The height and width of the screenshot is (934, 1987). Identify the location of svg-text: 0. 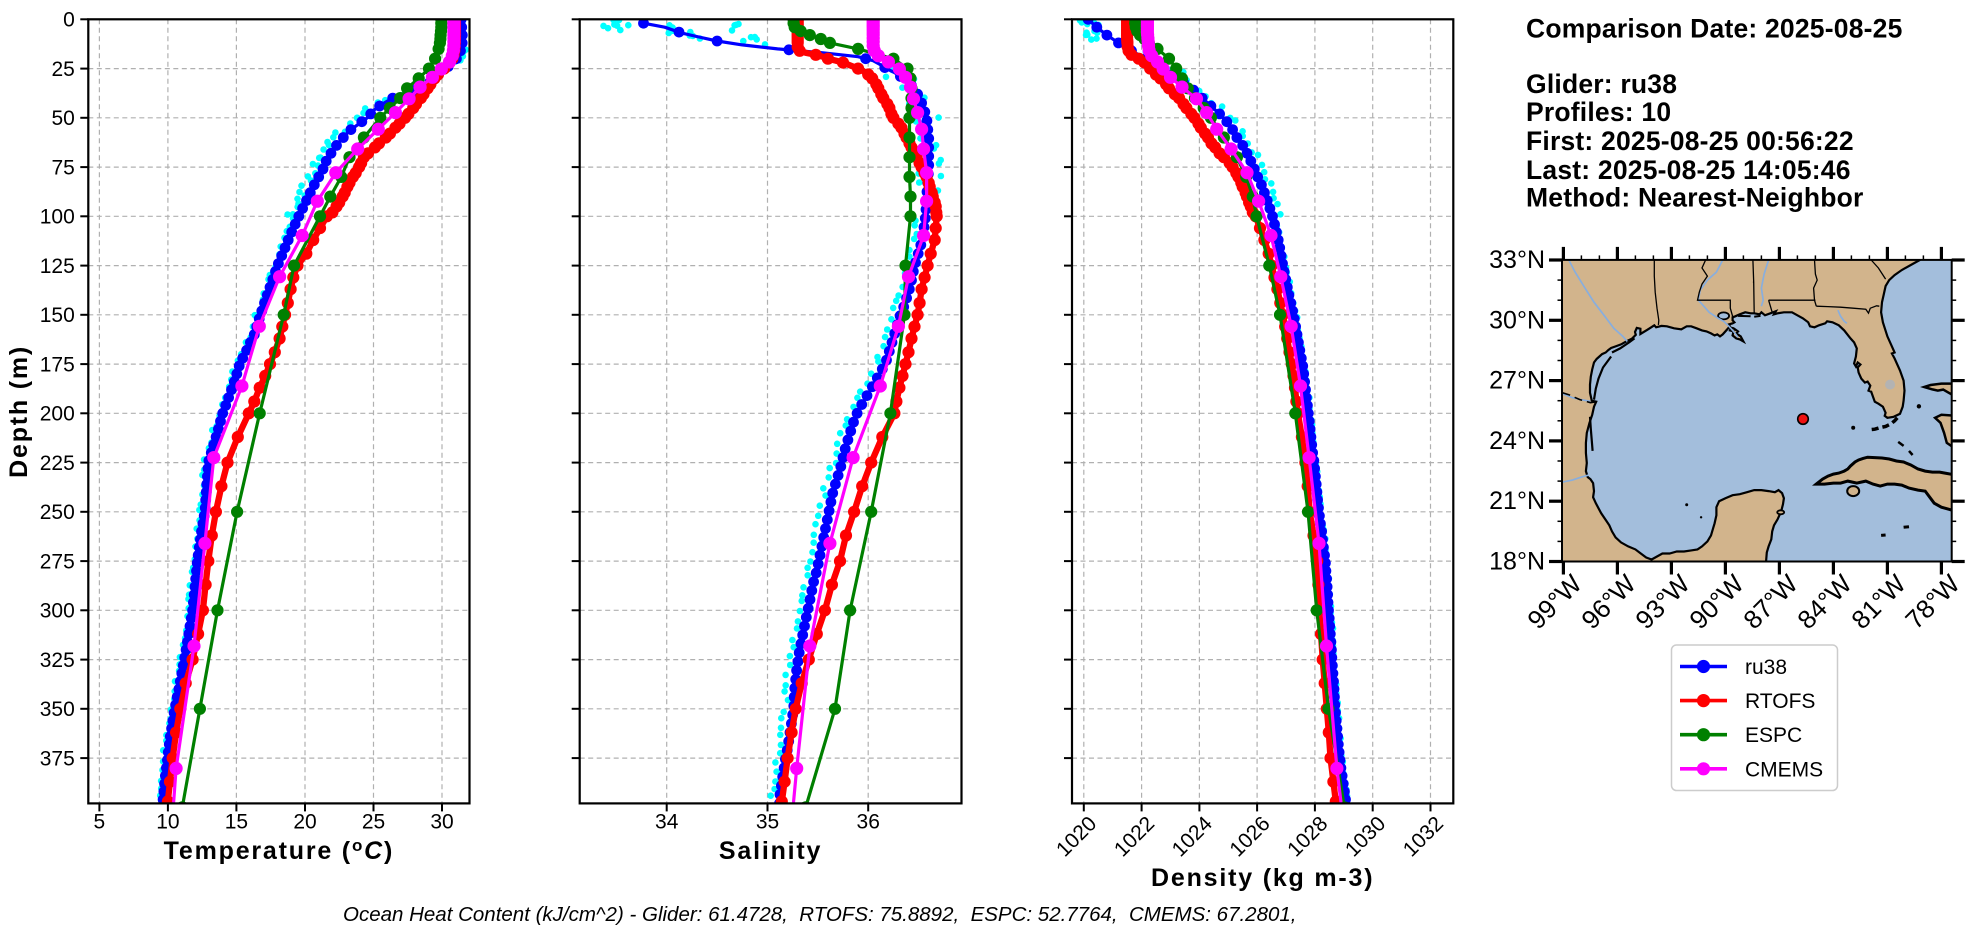
(69, 20).